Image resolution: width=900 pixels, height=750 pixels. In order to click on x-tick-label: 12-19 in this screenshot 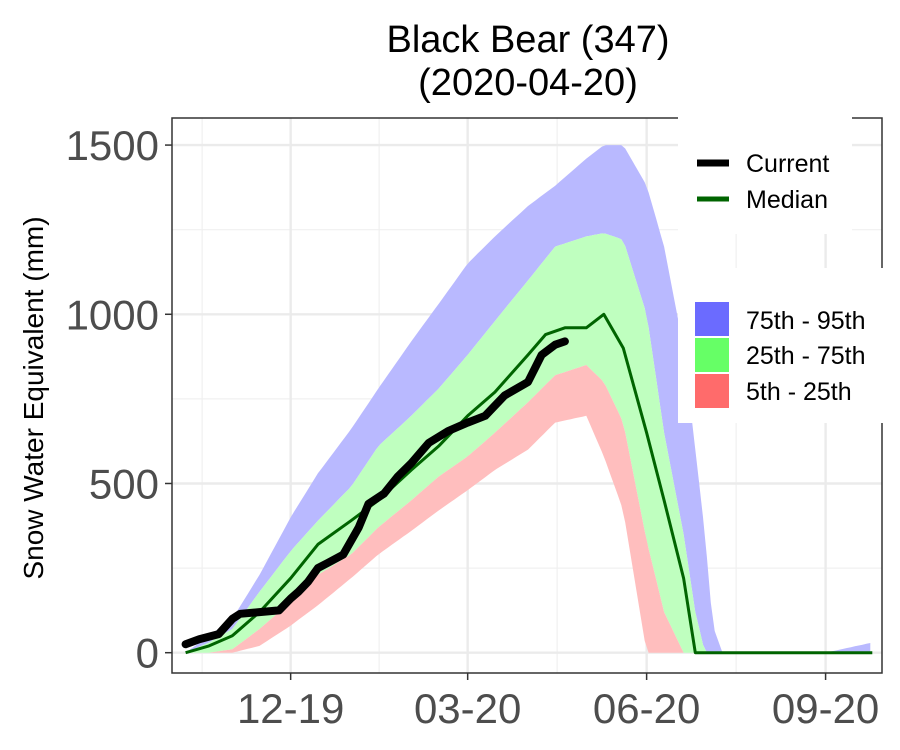, I will do `click(290, 708)`.